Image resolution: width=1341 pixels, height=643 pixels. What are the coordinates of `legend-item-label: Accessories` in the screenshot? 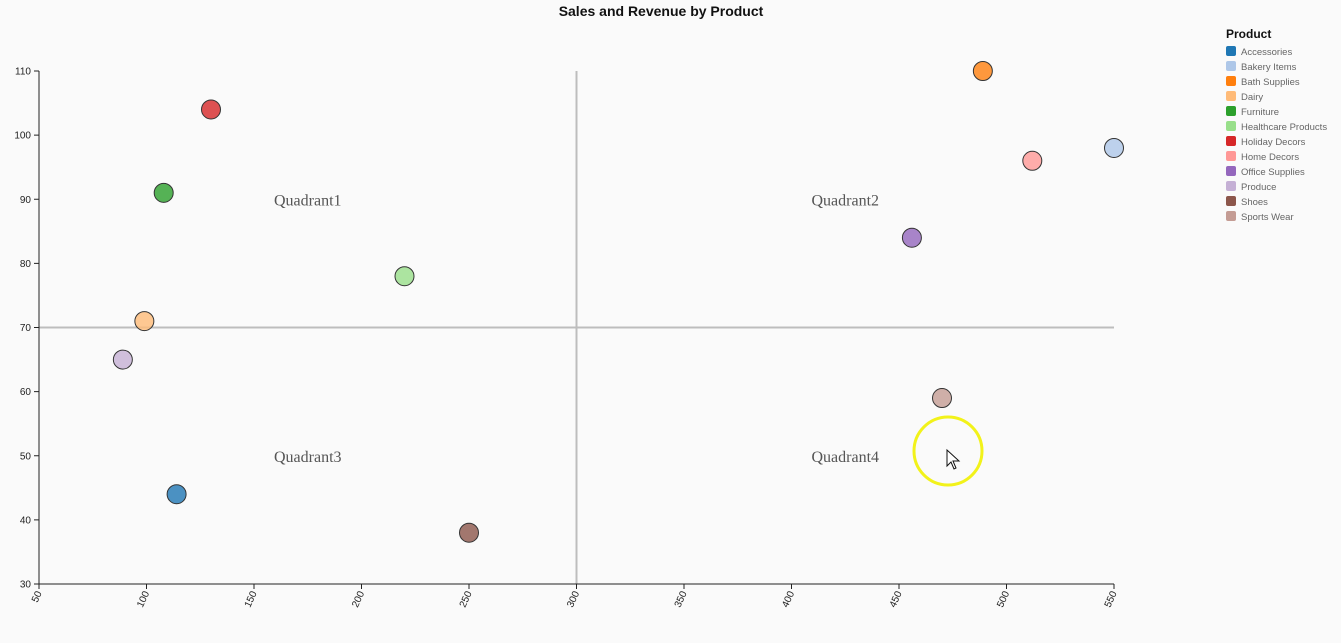 It's located at (1266, 52).